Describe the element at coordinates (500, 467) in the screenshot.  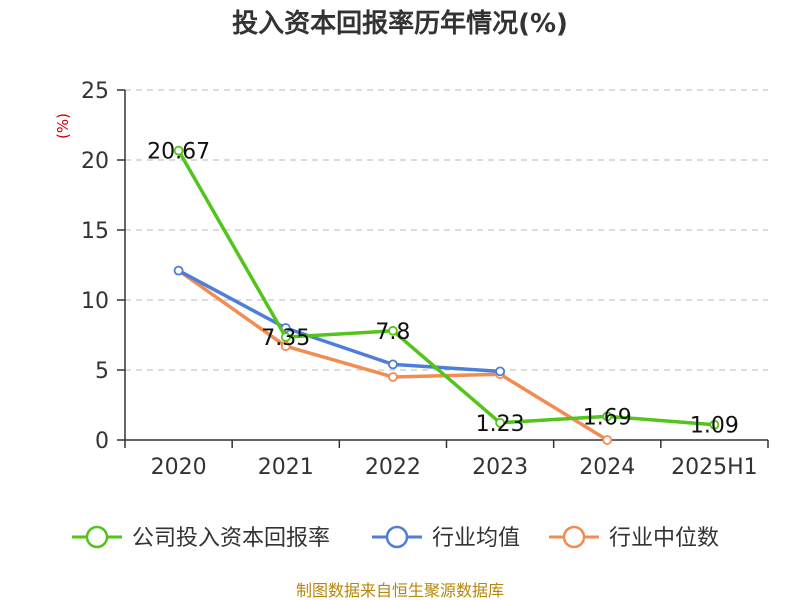
I see `x-tick-label: 2023` at that location.